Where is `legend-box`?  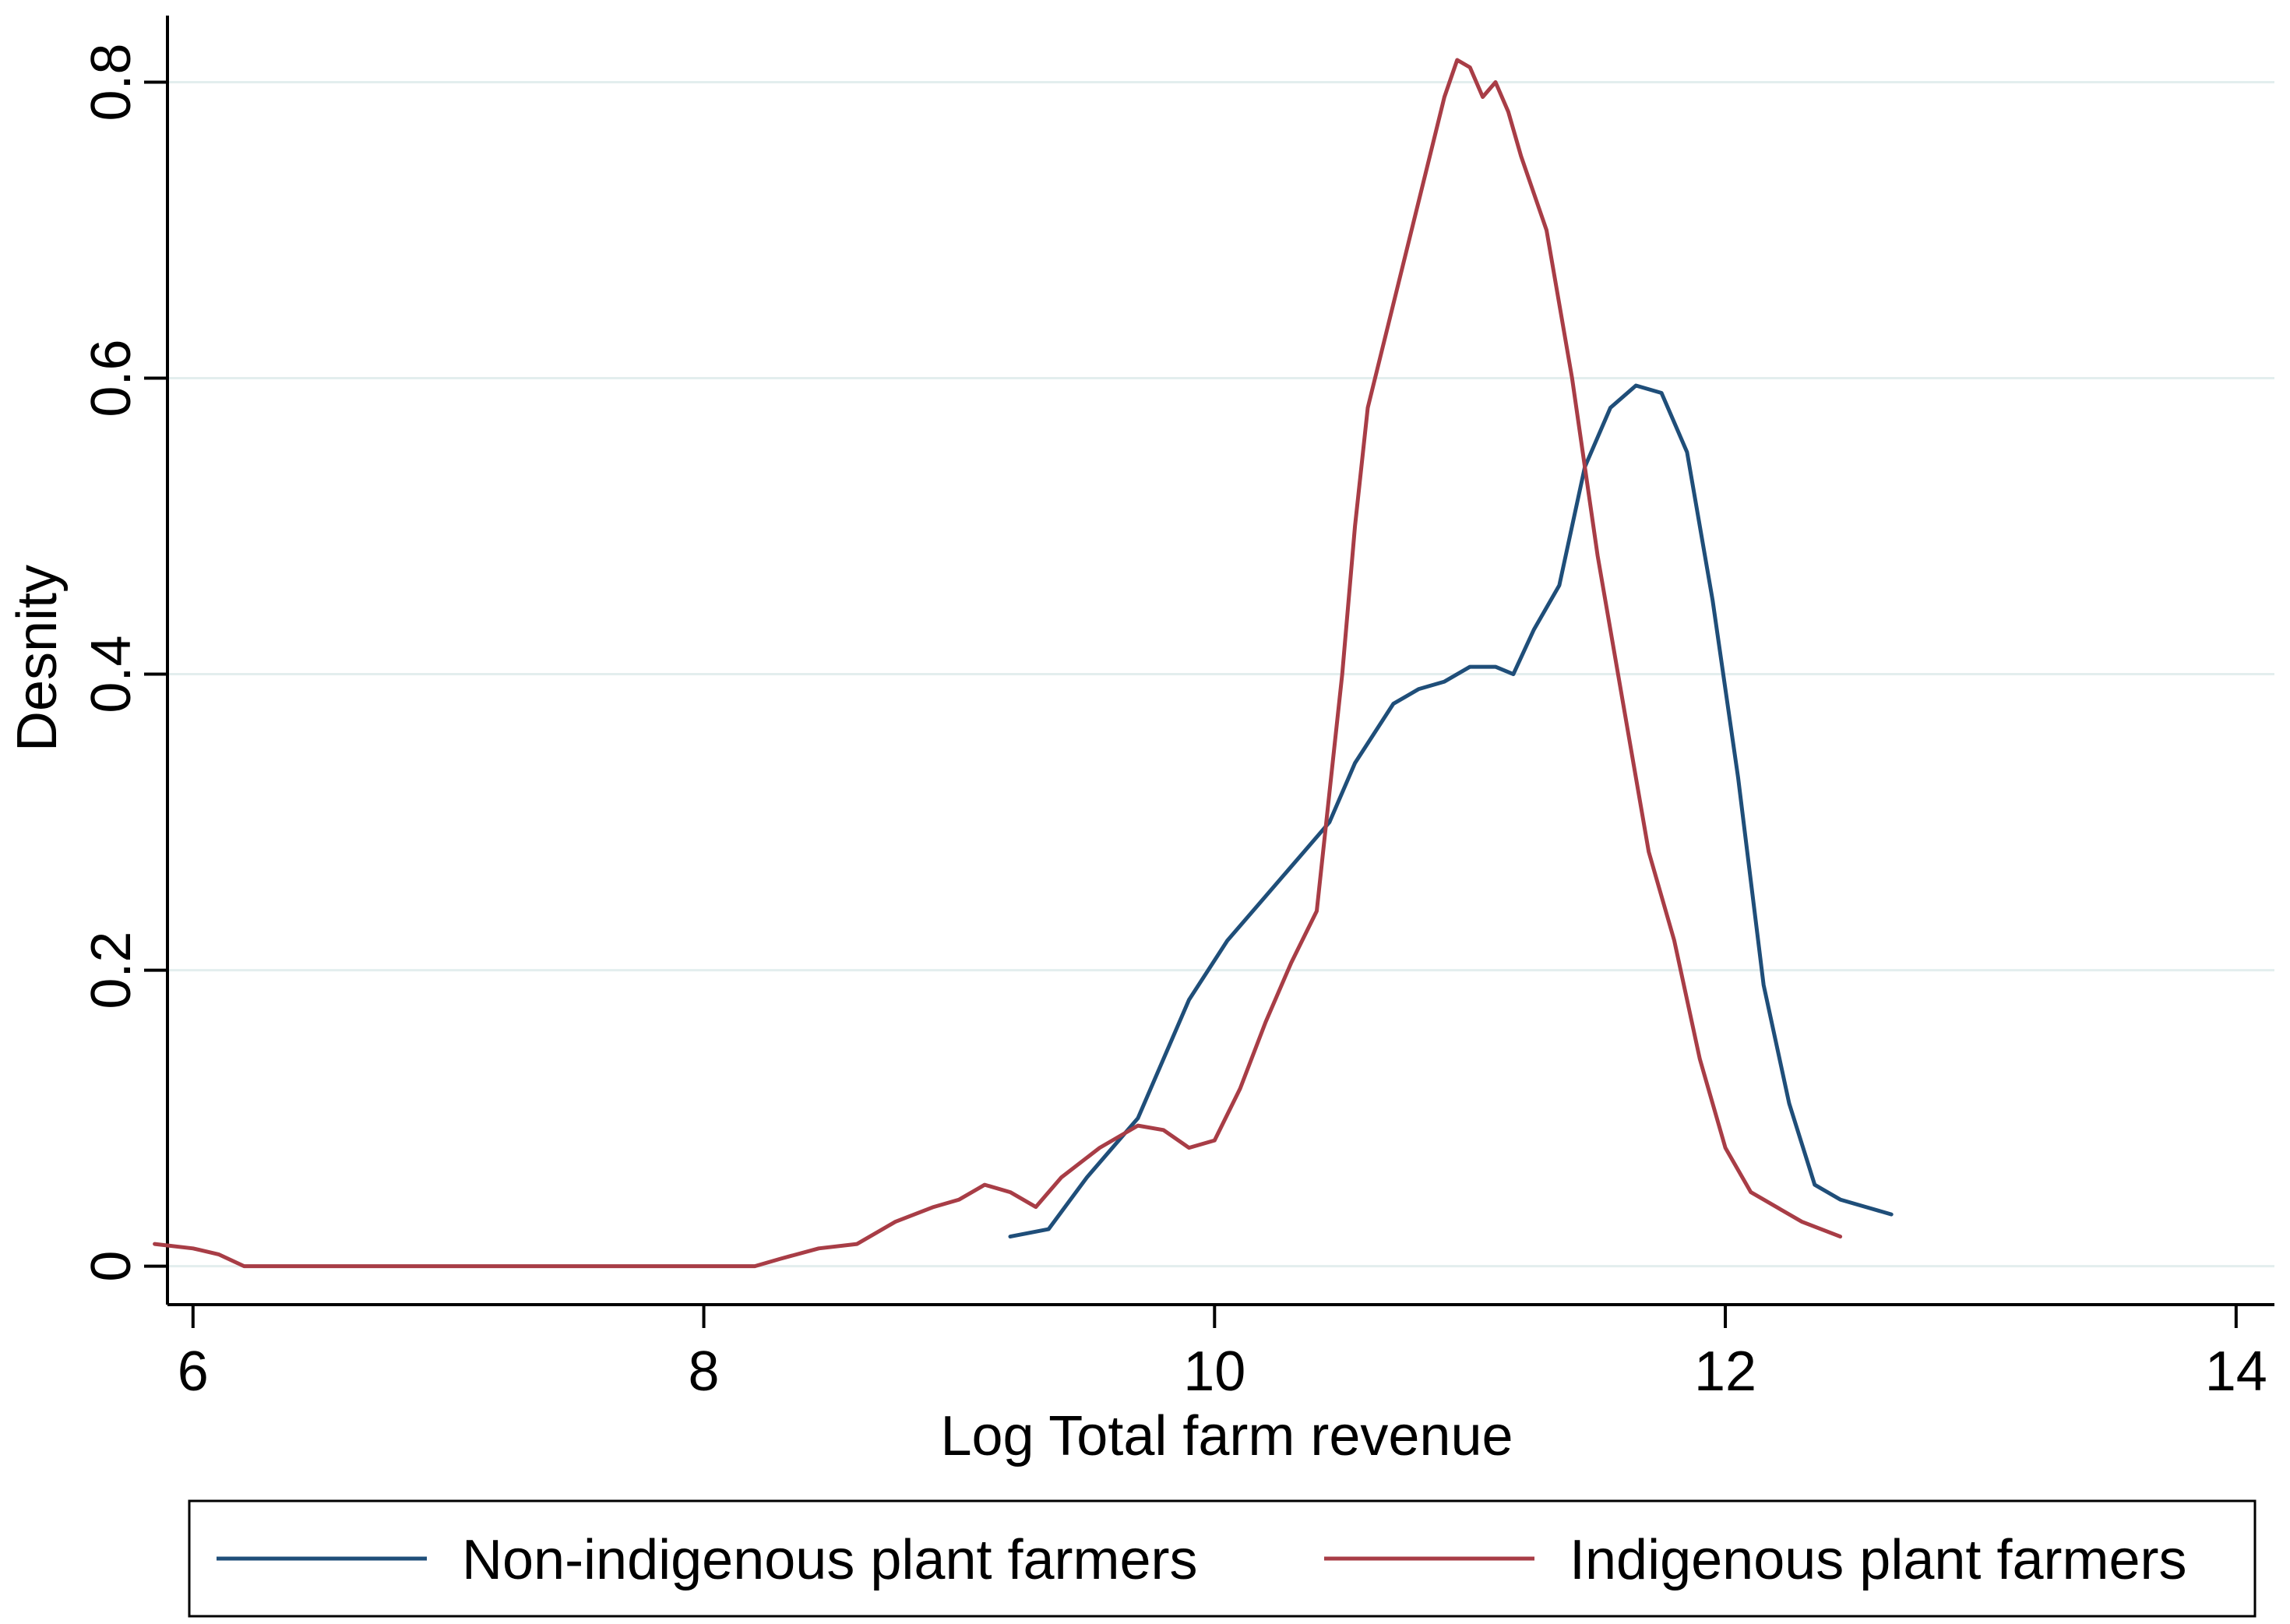
legend-box is located at coordinates (1223, 1558).